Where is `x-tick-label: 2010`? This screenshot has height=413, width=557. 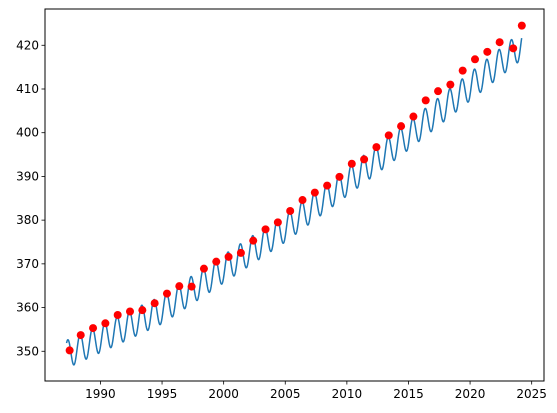 x-tick-label: 2010 is located at coordinates (347, 394).